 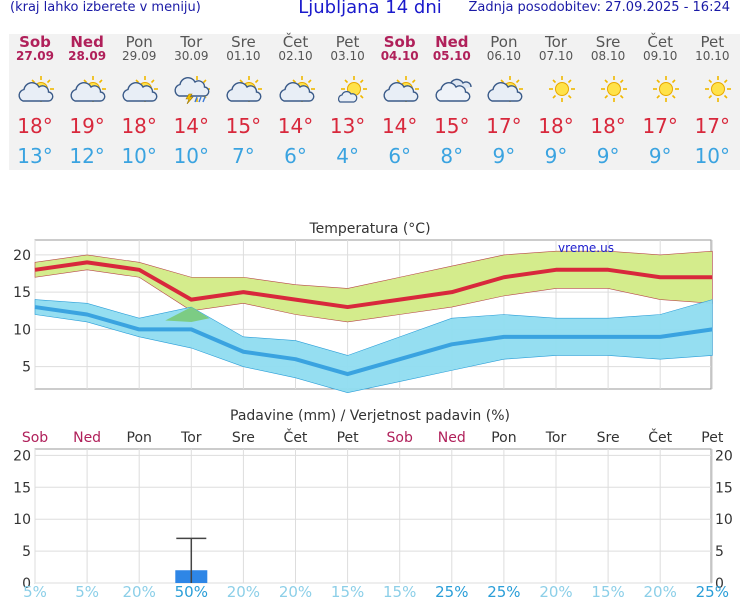 What do you see at coordinates (608, 56) in the screenshot?
I see `day-date: 08.10` at bounding box center [608, 56].